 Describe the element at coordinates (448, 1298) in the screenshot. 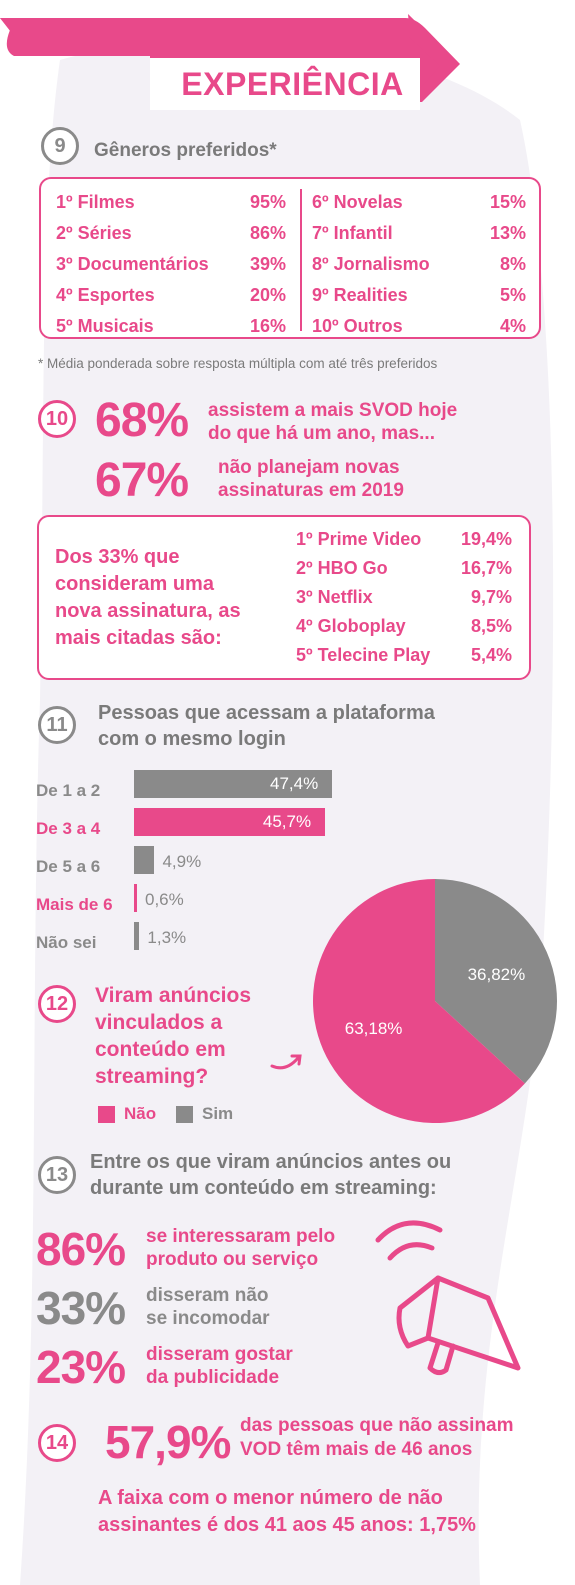

I see `megaphone-icon` at that location.